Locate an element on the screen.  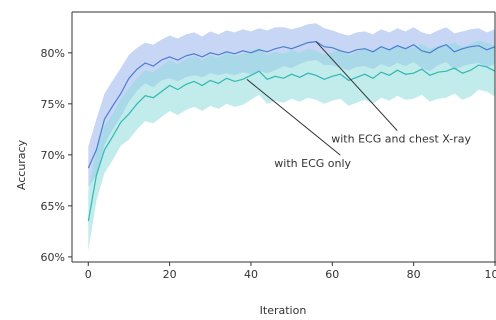
annotation-label-1: with ECG only is located at coordinates (312, 163).